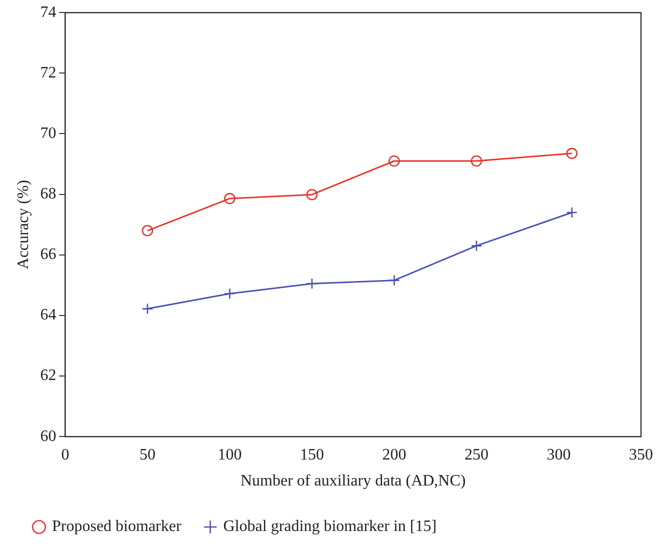 This screenshot has width=659, height=555. Describe the element at coordinates (476, 455) in the screenshot. I see `x-tick-label: 250` at that location.